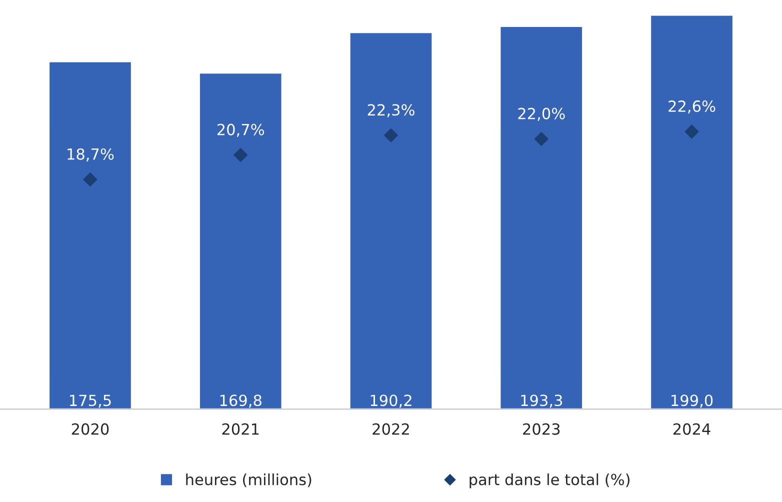 The height and width of the screenshot is (502, 782). I want to click on data-label: 22,6%, so click(692, 107).